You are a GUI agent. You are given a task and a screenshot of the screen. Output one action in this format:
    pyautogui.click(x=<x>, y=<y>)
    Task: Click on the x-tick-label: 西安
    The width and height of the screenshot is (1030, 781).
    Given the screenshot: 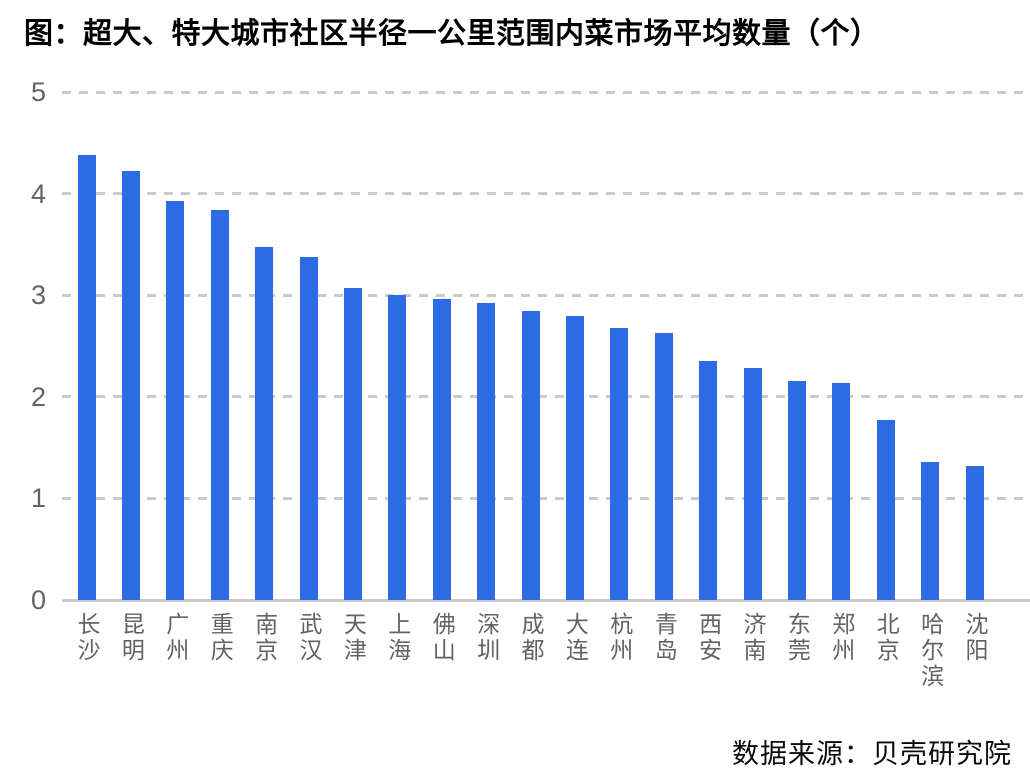 What is the action you would take?
    pyautogui.click(x=708, y=638)
    